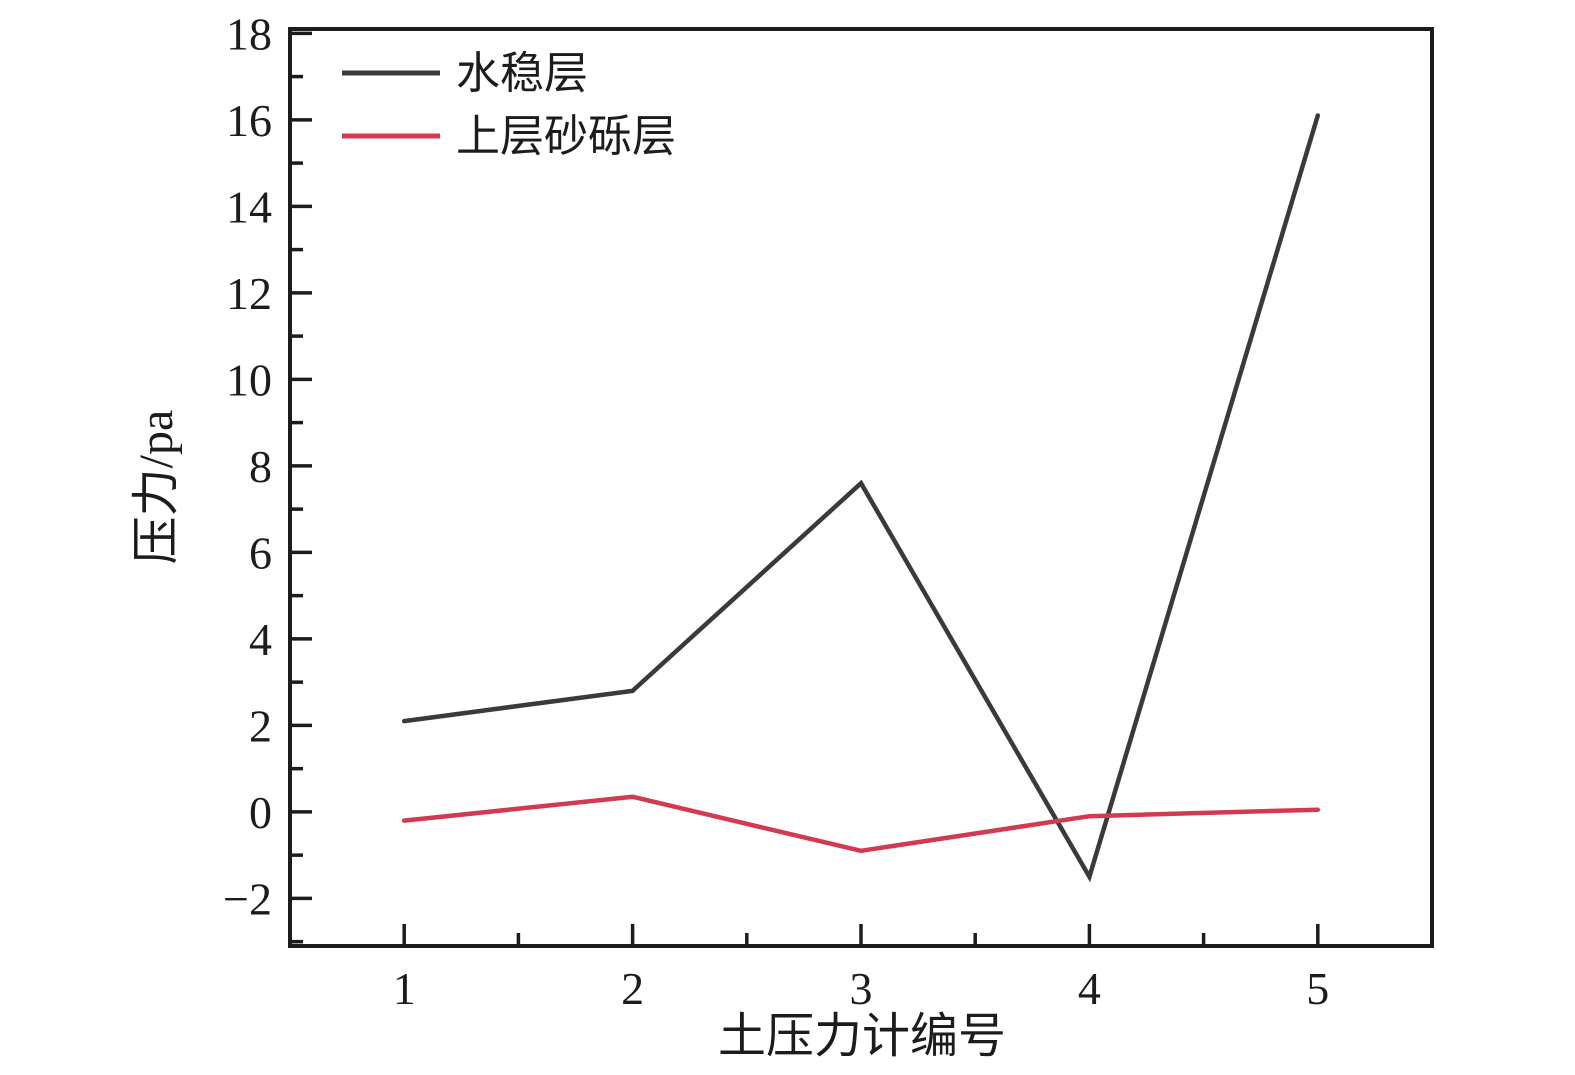 The image size is (1575, 1075). I want to click on y-tick-label: 18, so click(249, 33).